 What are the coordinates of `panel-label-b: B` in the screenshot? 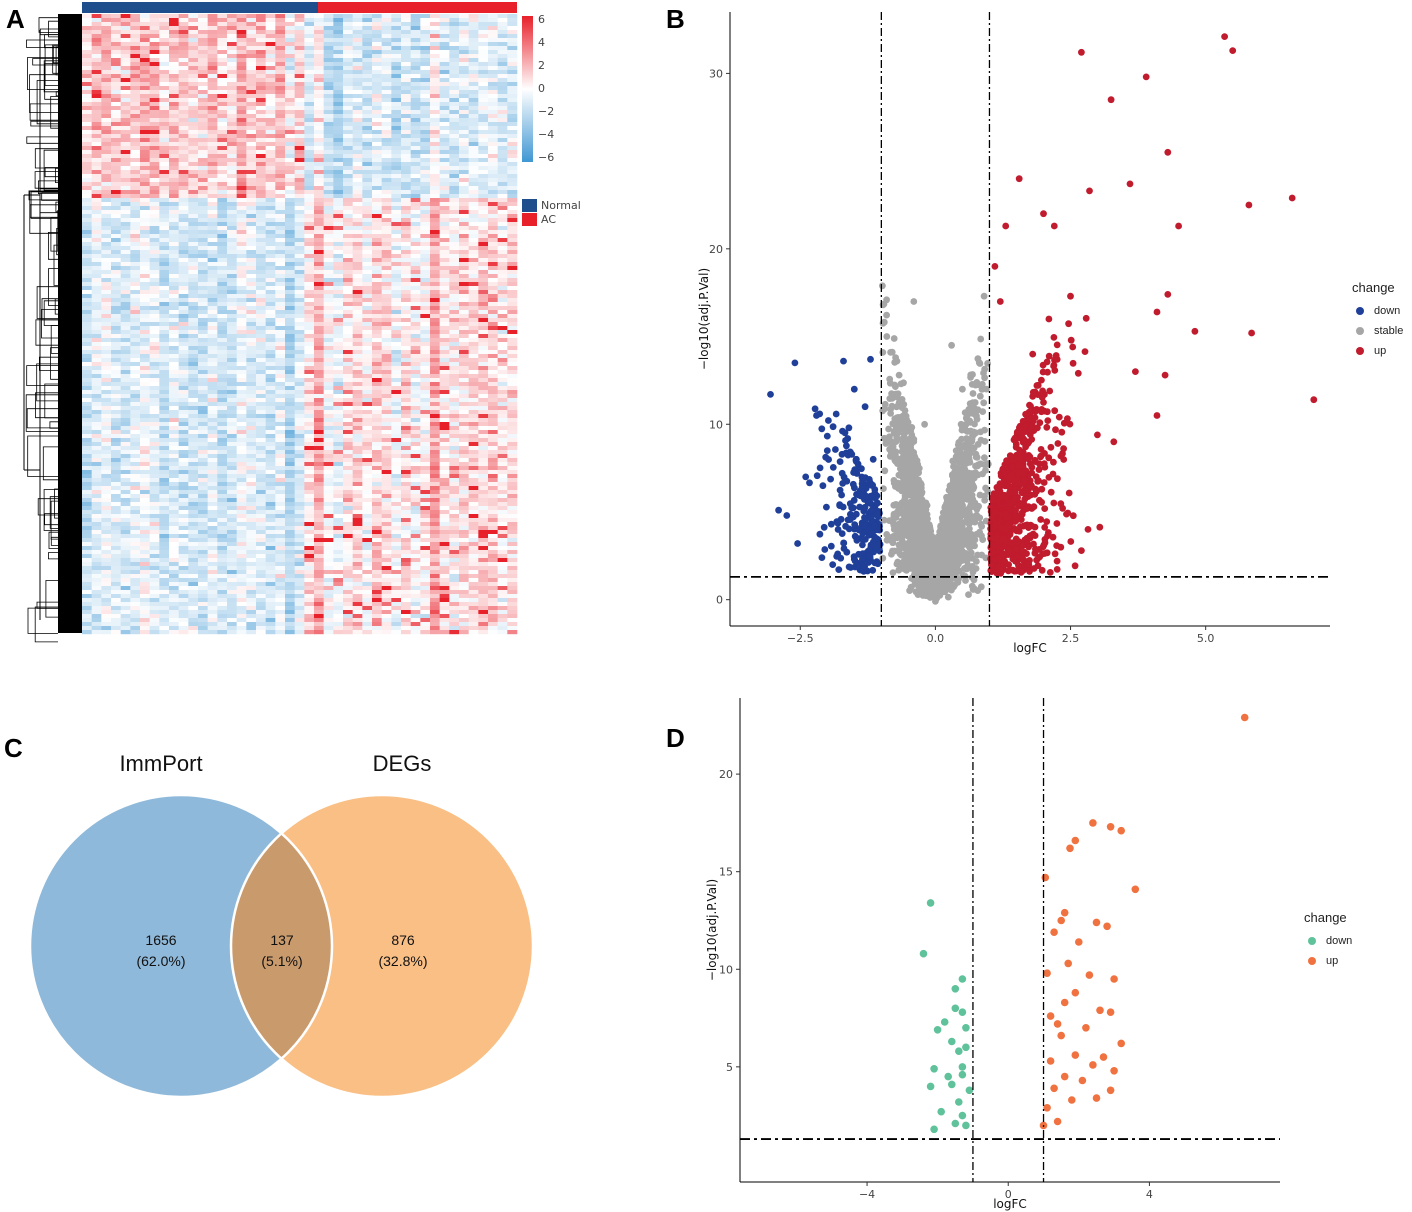 It's located at (675, 19).